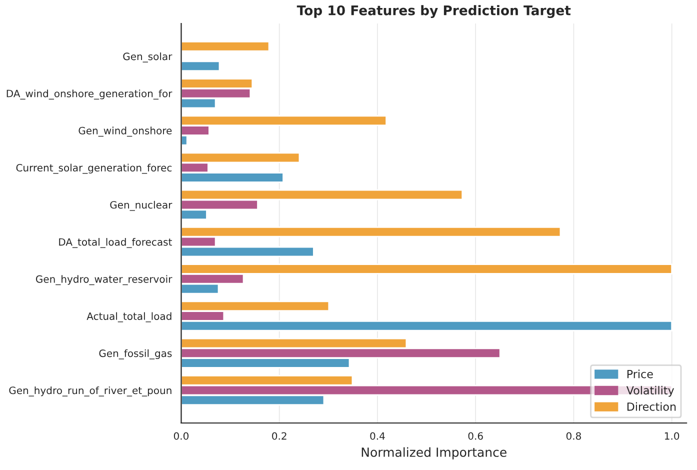  Describe the element at coordinates (94, 169) in the screenshot. I see `y-tick-label: Current_solar_generation_forec` at that location.